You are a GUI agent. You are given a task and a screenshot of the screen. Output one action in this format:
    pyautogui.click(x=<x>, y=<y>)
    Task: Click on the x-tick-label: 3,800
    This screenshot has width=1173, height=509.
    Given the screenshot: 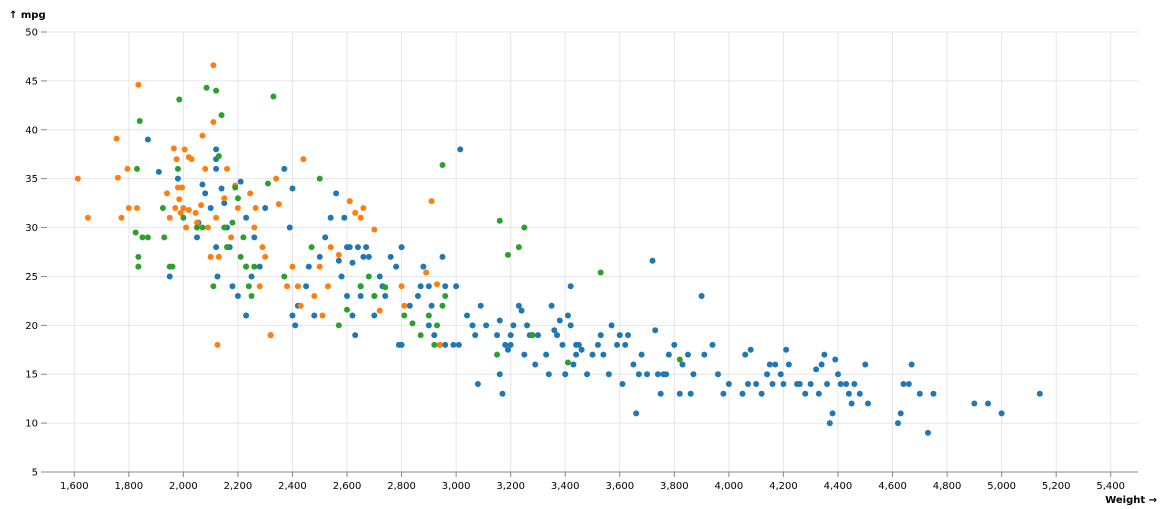 What is the action you would take?
    pyautogui.click(x=674, y=486)
    